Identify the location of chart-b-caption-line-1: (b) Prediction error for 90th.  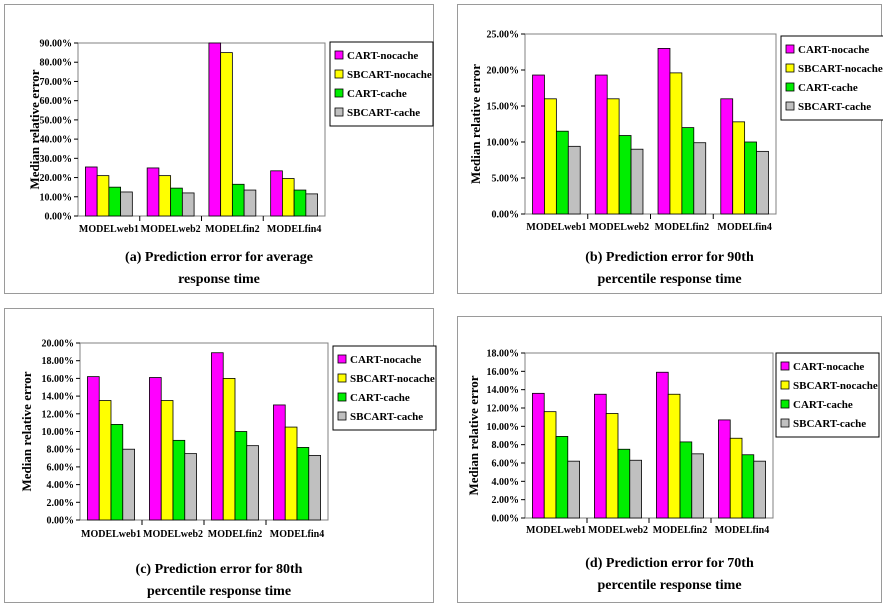
(669, 257).